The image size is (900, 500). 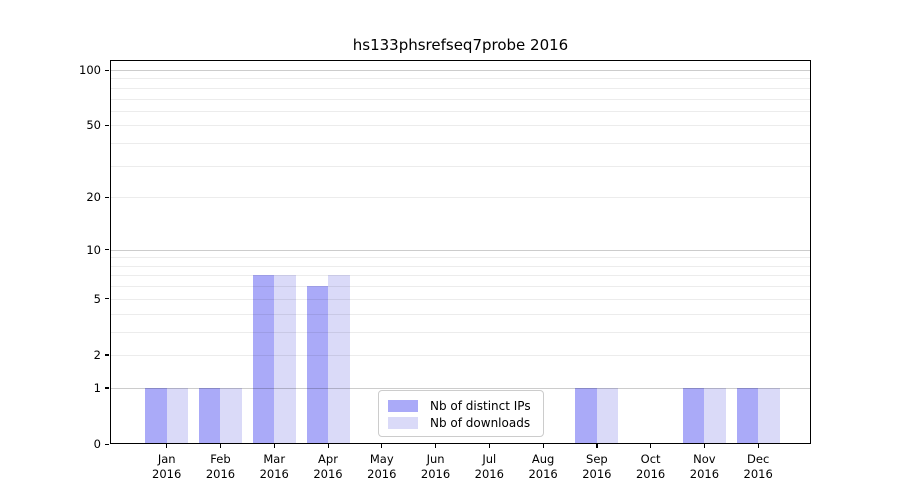 I want to click on y-tick-label: 20, so click(x=93, y=197).